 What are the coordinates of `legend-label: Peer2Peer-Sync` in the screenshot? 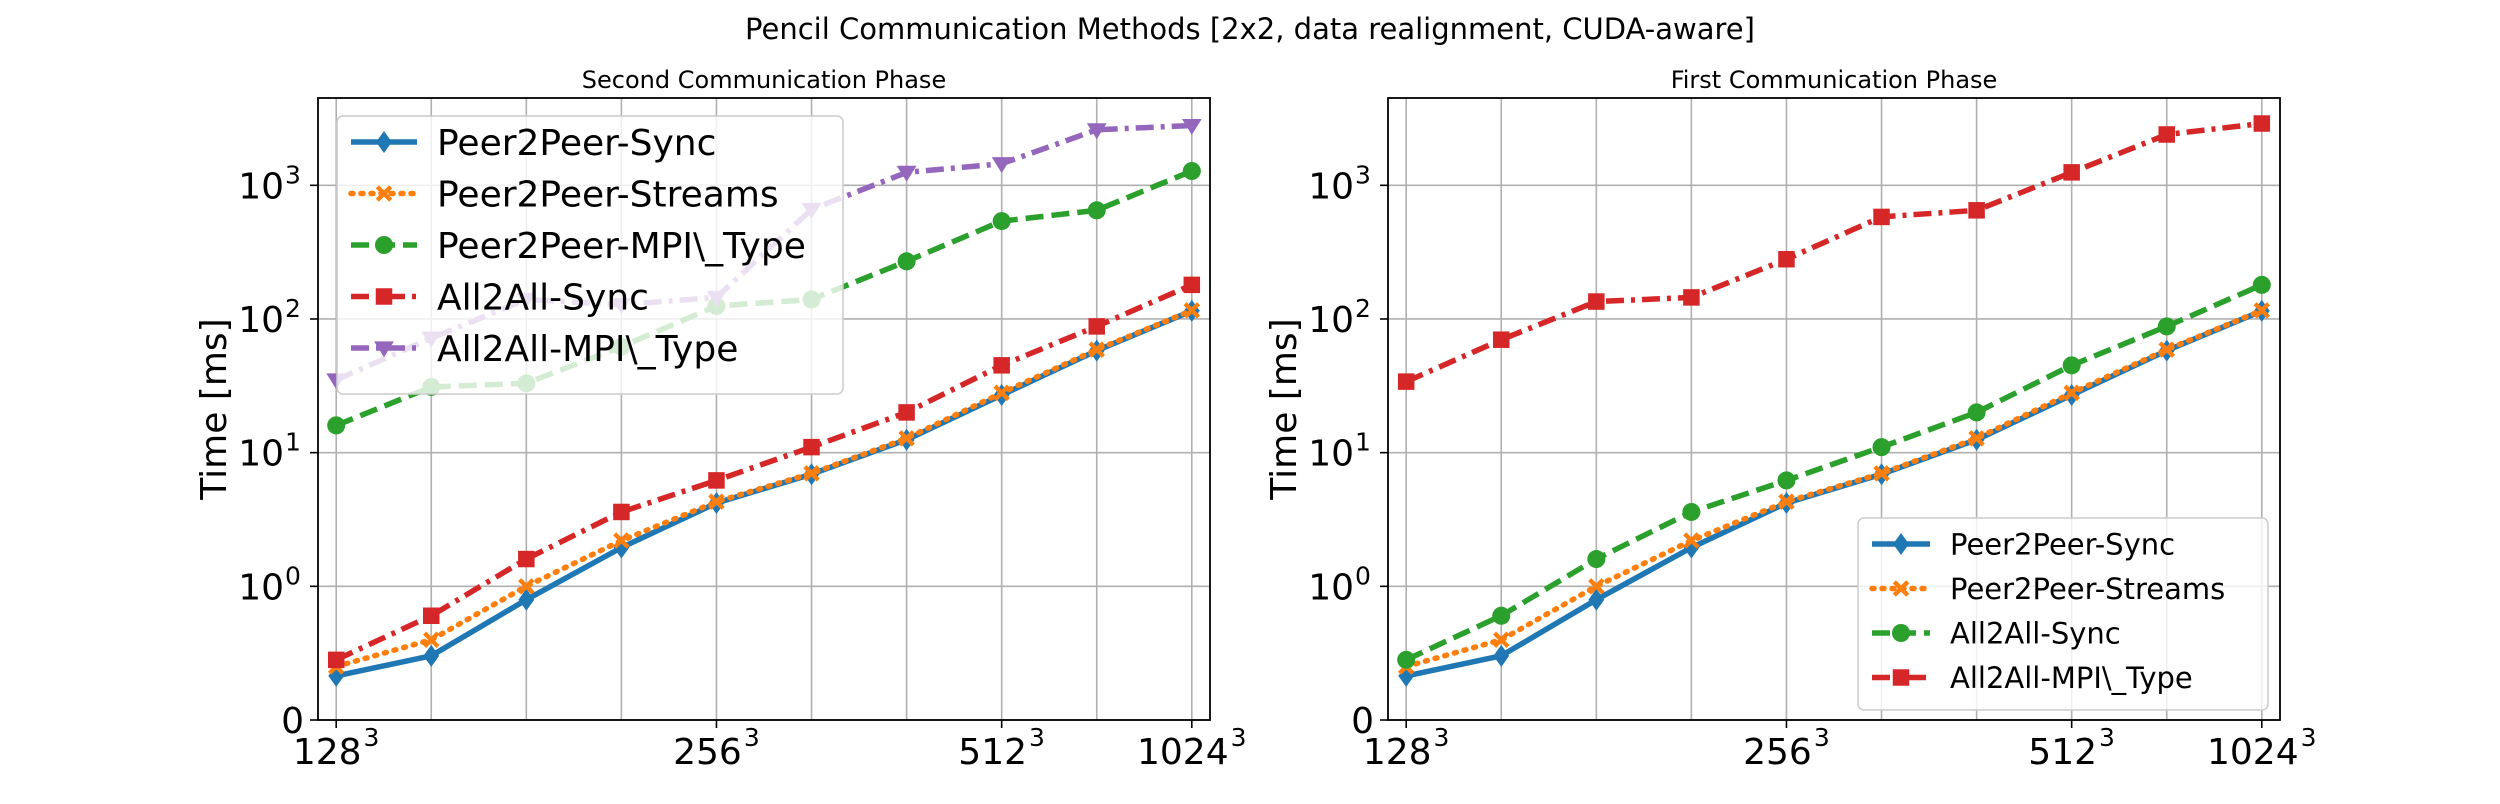 It's located at (2062, 544).